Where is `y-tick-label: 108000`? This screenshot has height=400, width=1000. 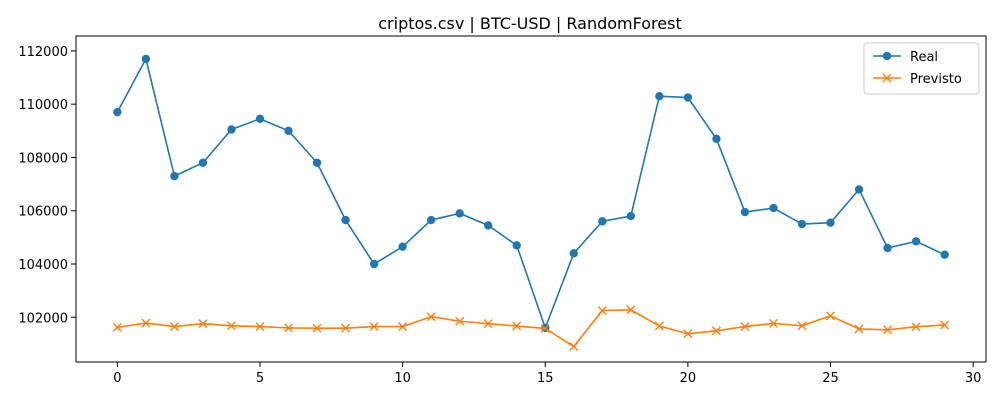
y-tick-label: 108000 is located at coordinates (43, 158).